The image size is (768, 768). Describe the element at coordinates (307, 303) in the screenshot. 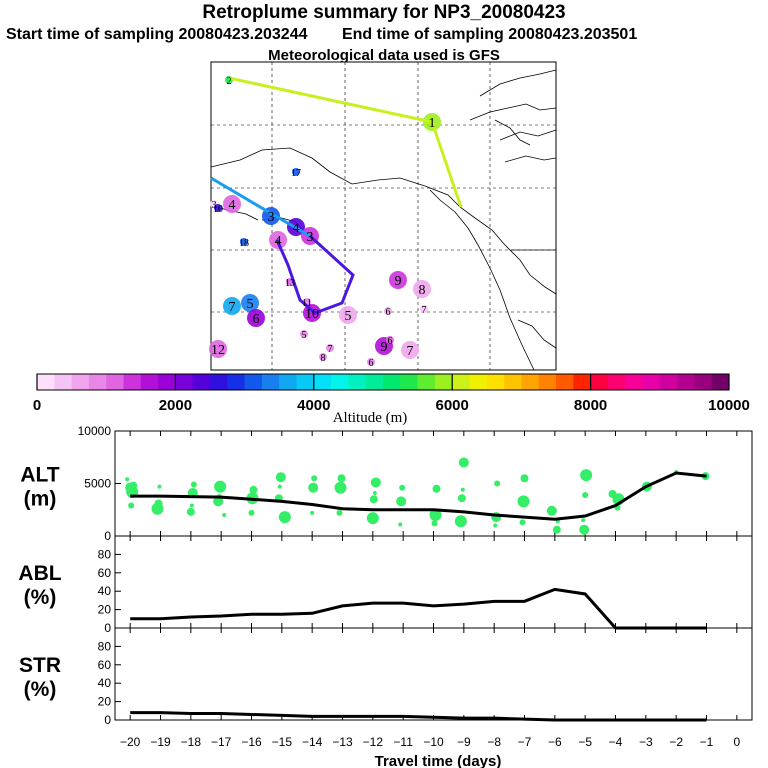

I see `day-label: 11` at that location.